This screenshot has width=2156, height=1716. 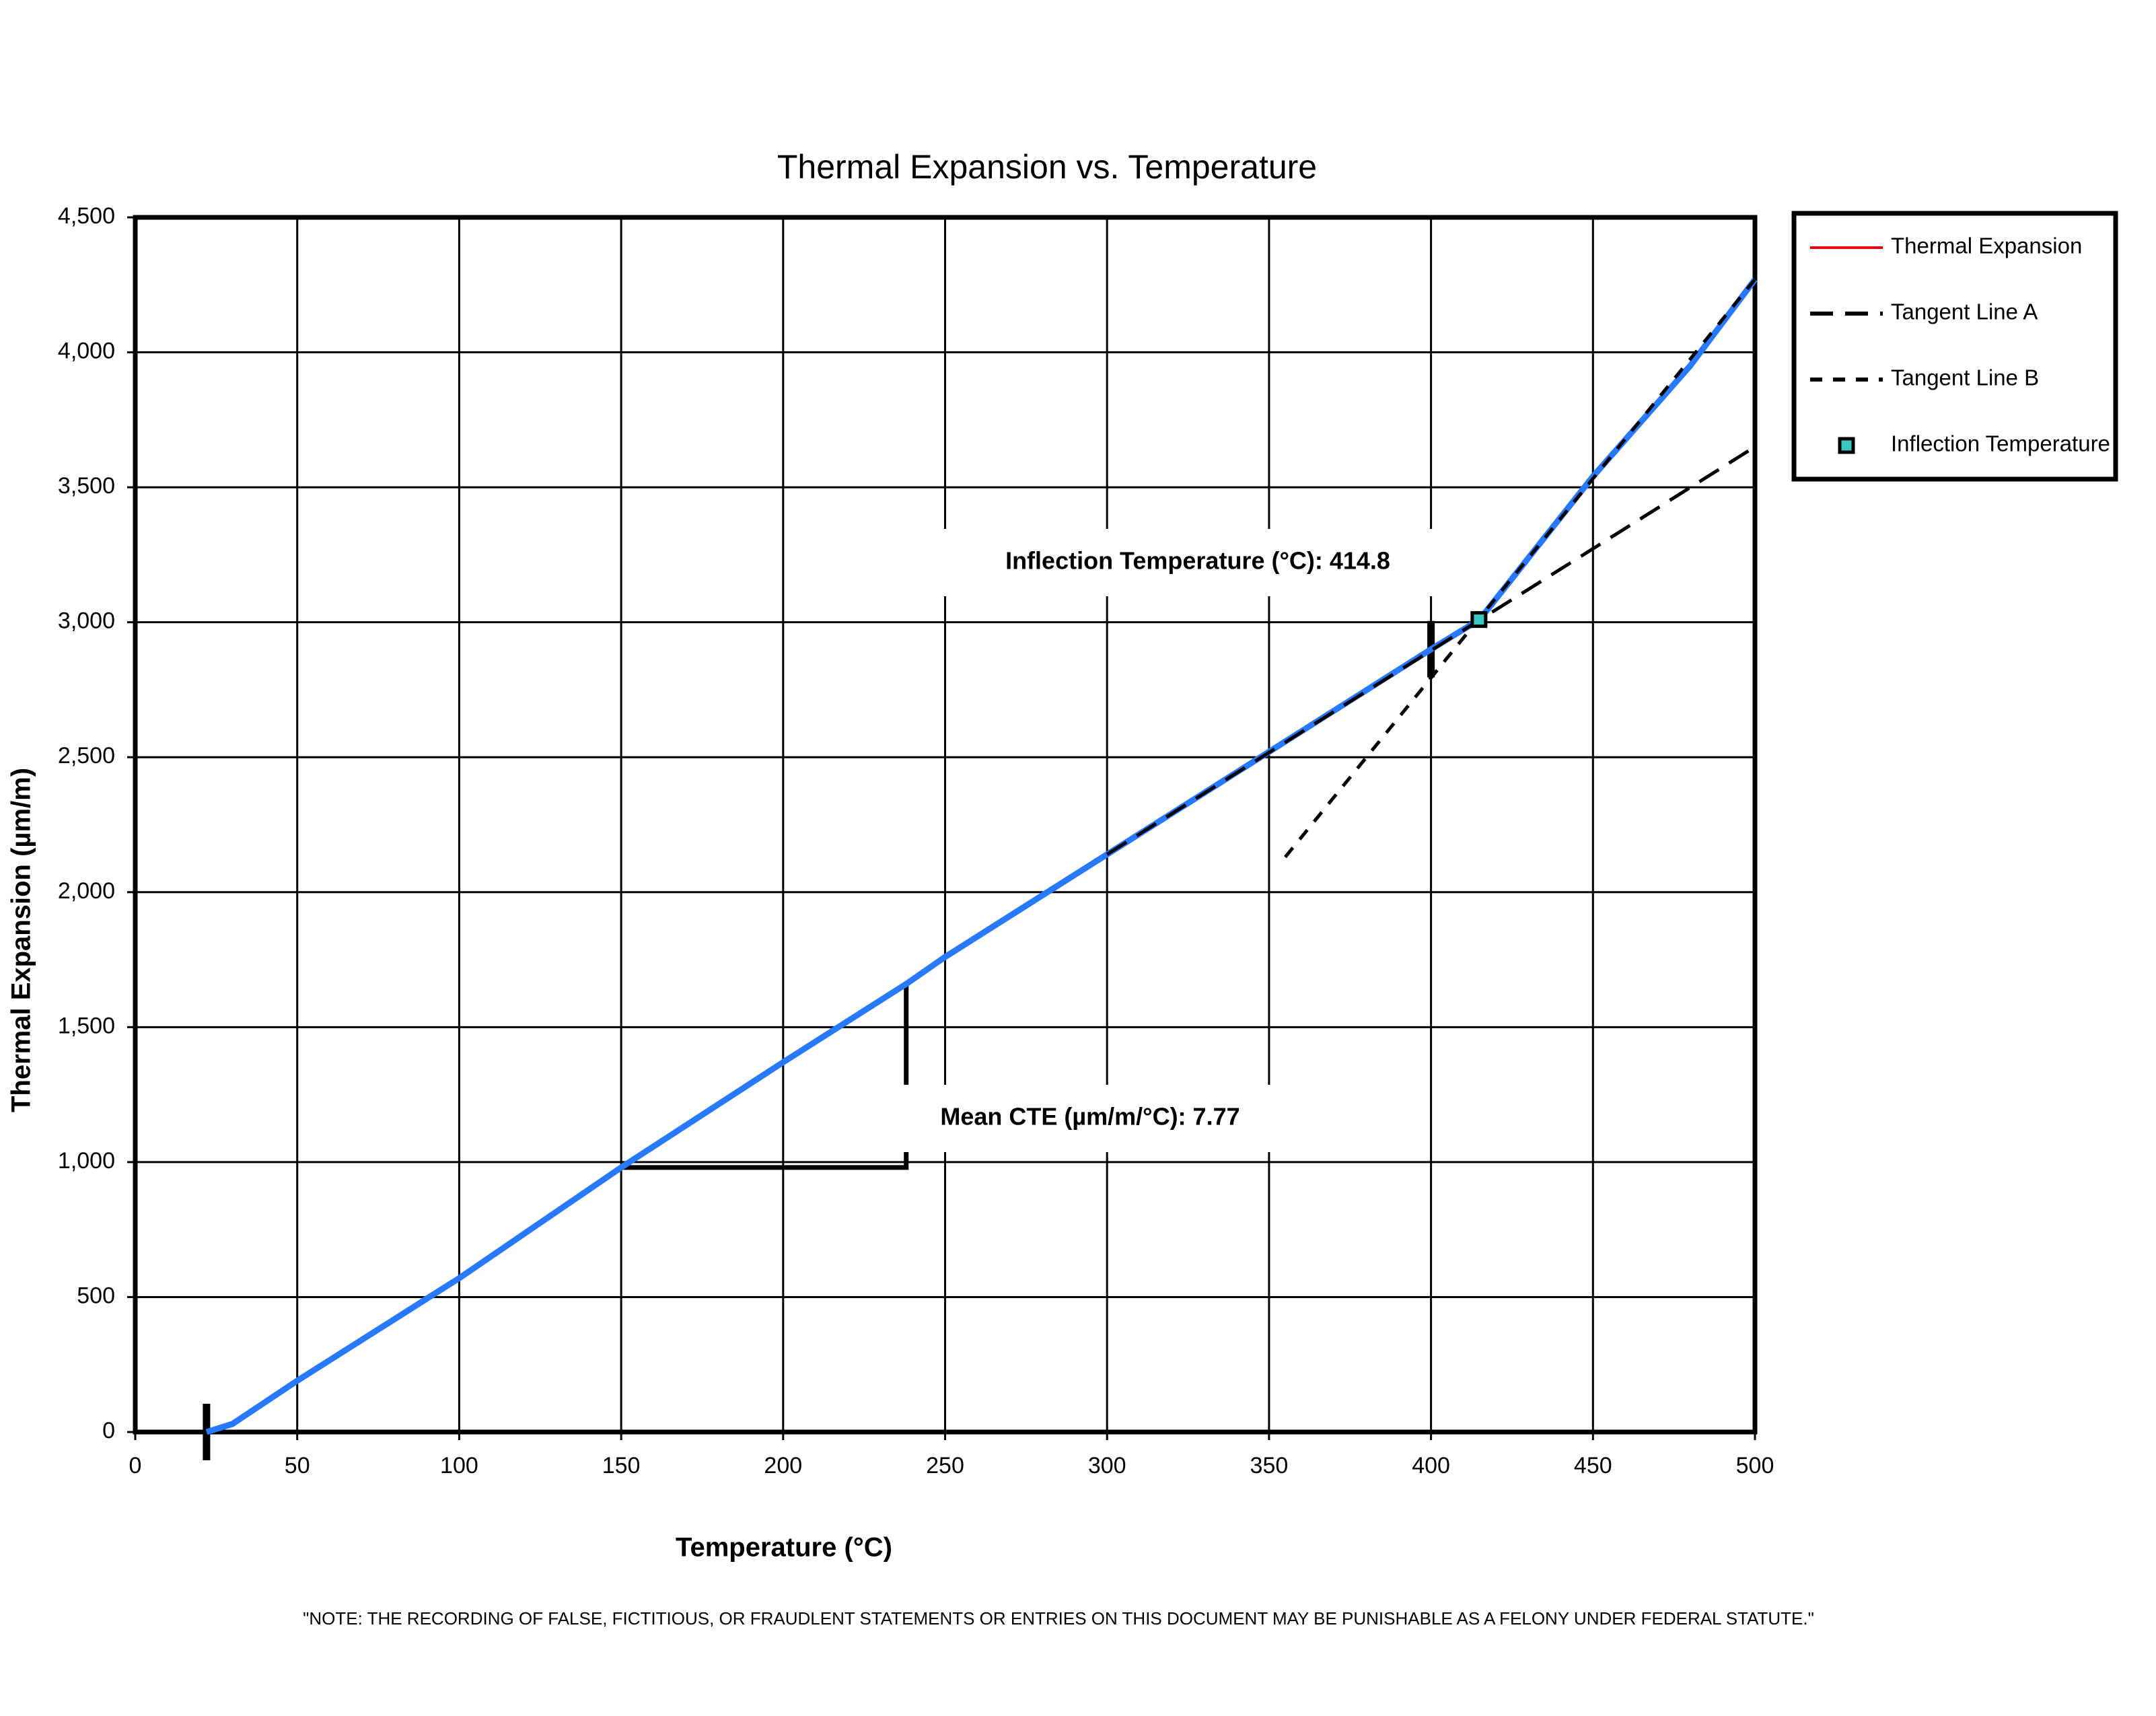 I want to click on x-tick-label: 150, so click(x=621, y=1465).